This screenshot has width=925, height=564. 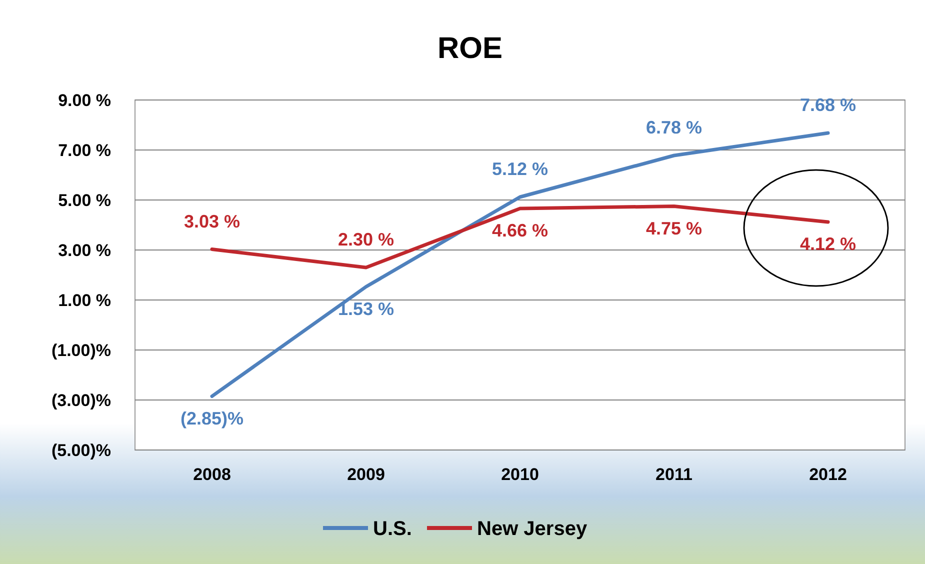 What do you see at coordinates (84, 100) in the screenshot?
I see `y-tick-label: 9.00 %` at bounding box center [84, 100].